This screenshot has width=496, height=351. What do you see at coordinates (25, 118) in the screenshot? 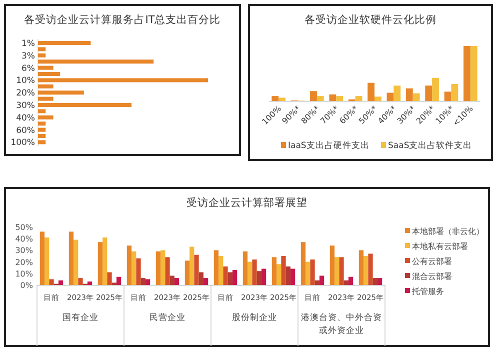
I see `y-tick-label: 40%` at bounding box center [25, 118].